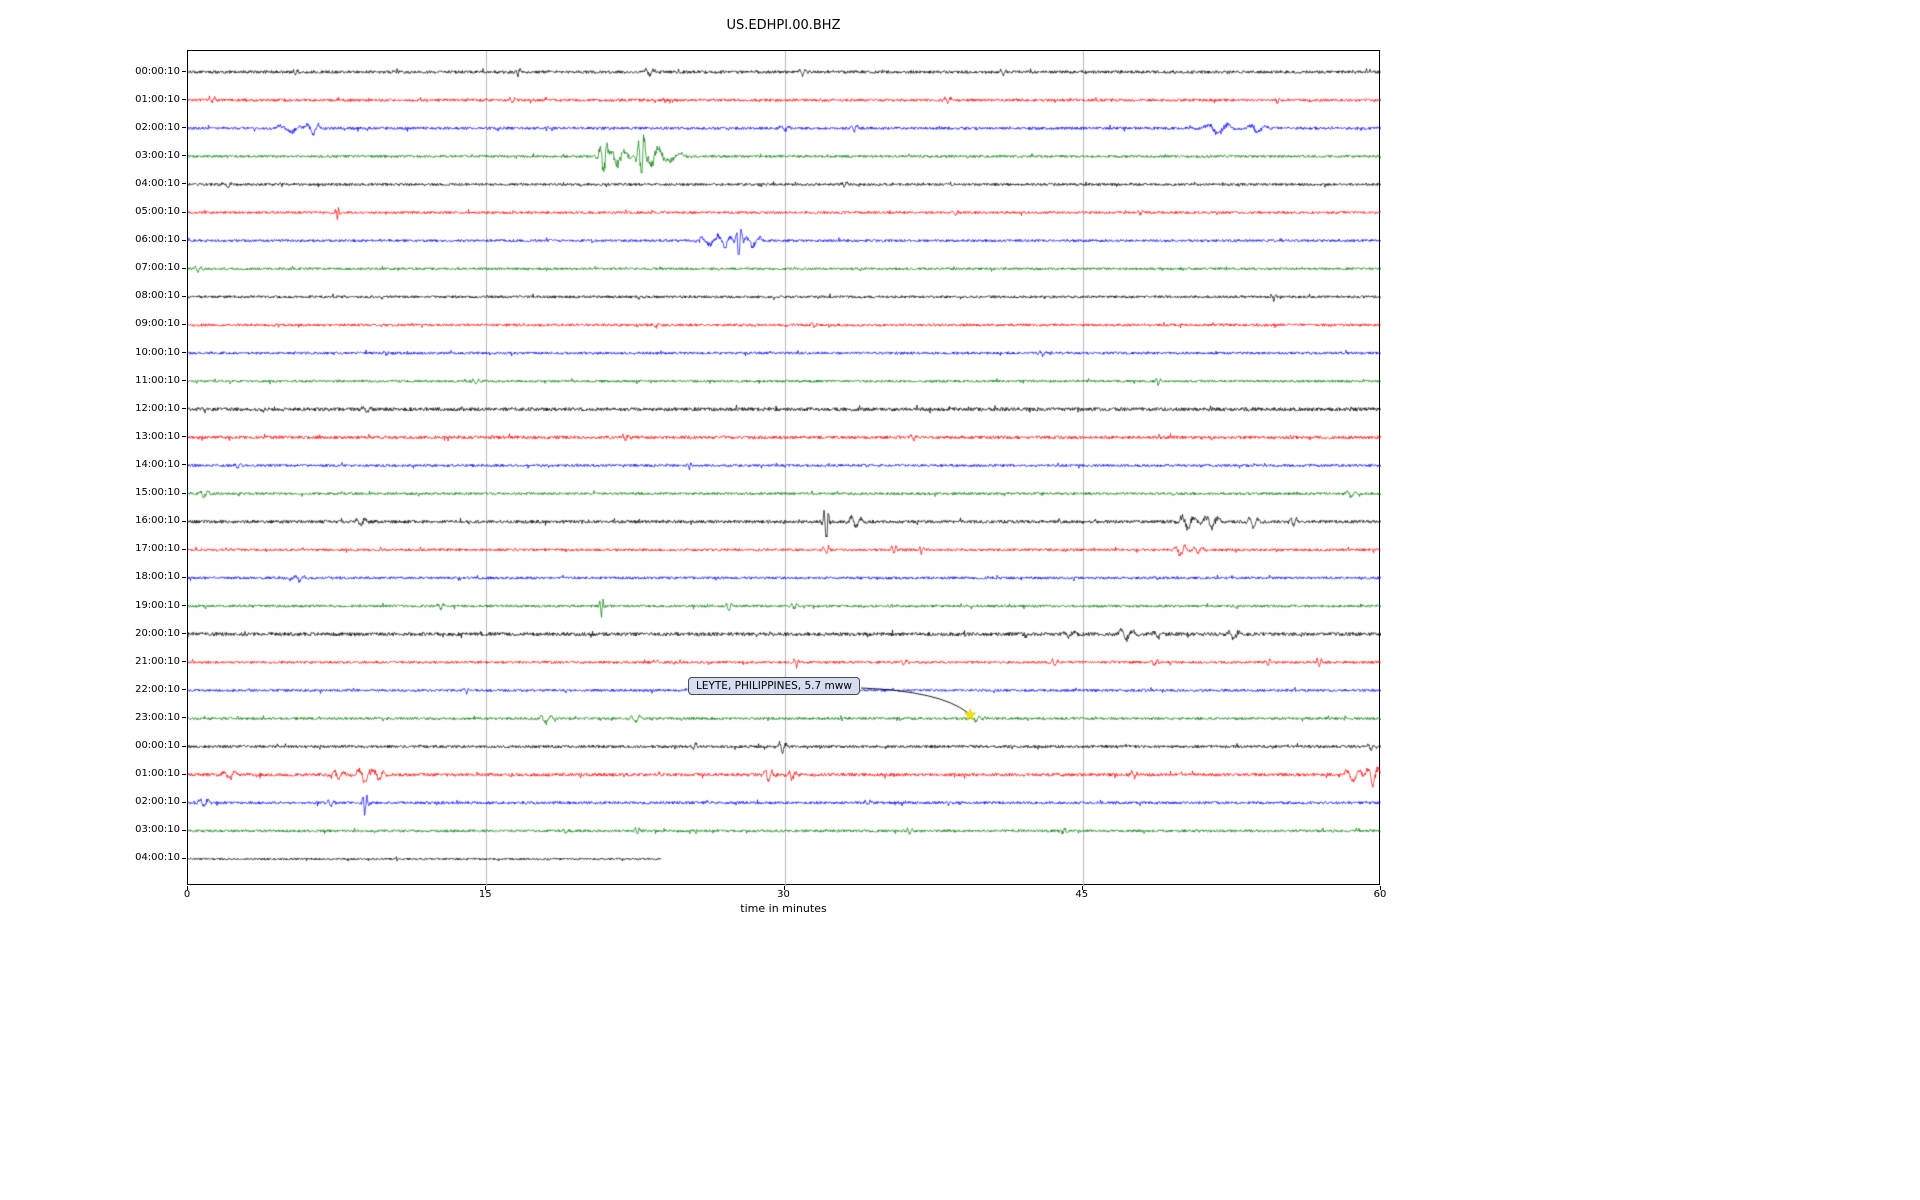 The height and width of the screenshot is (1200, 1920). What do you see at coordinates (1380, 894) in the screenshot?
I see `x-tick-label: 60` at bounding box center [1380, 894].